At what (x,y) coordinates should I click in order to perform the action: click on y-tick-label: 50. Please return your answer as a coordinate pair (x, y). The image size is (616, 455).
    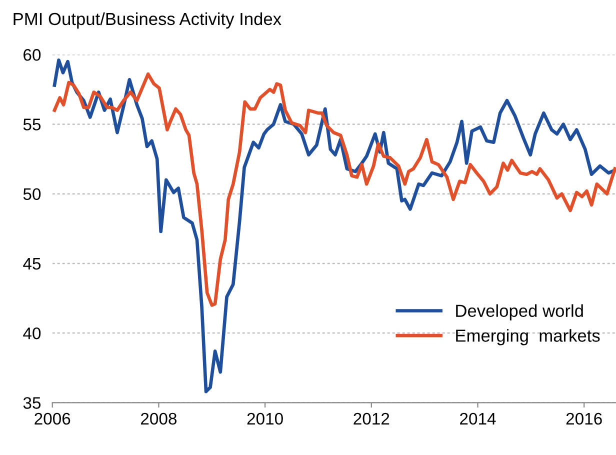
    Looking at the image, I should click on (32, 194).